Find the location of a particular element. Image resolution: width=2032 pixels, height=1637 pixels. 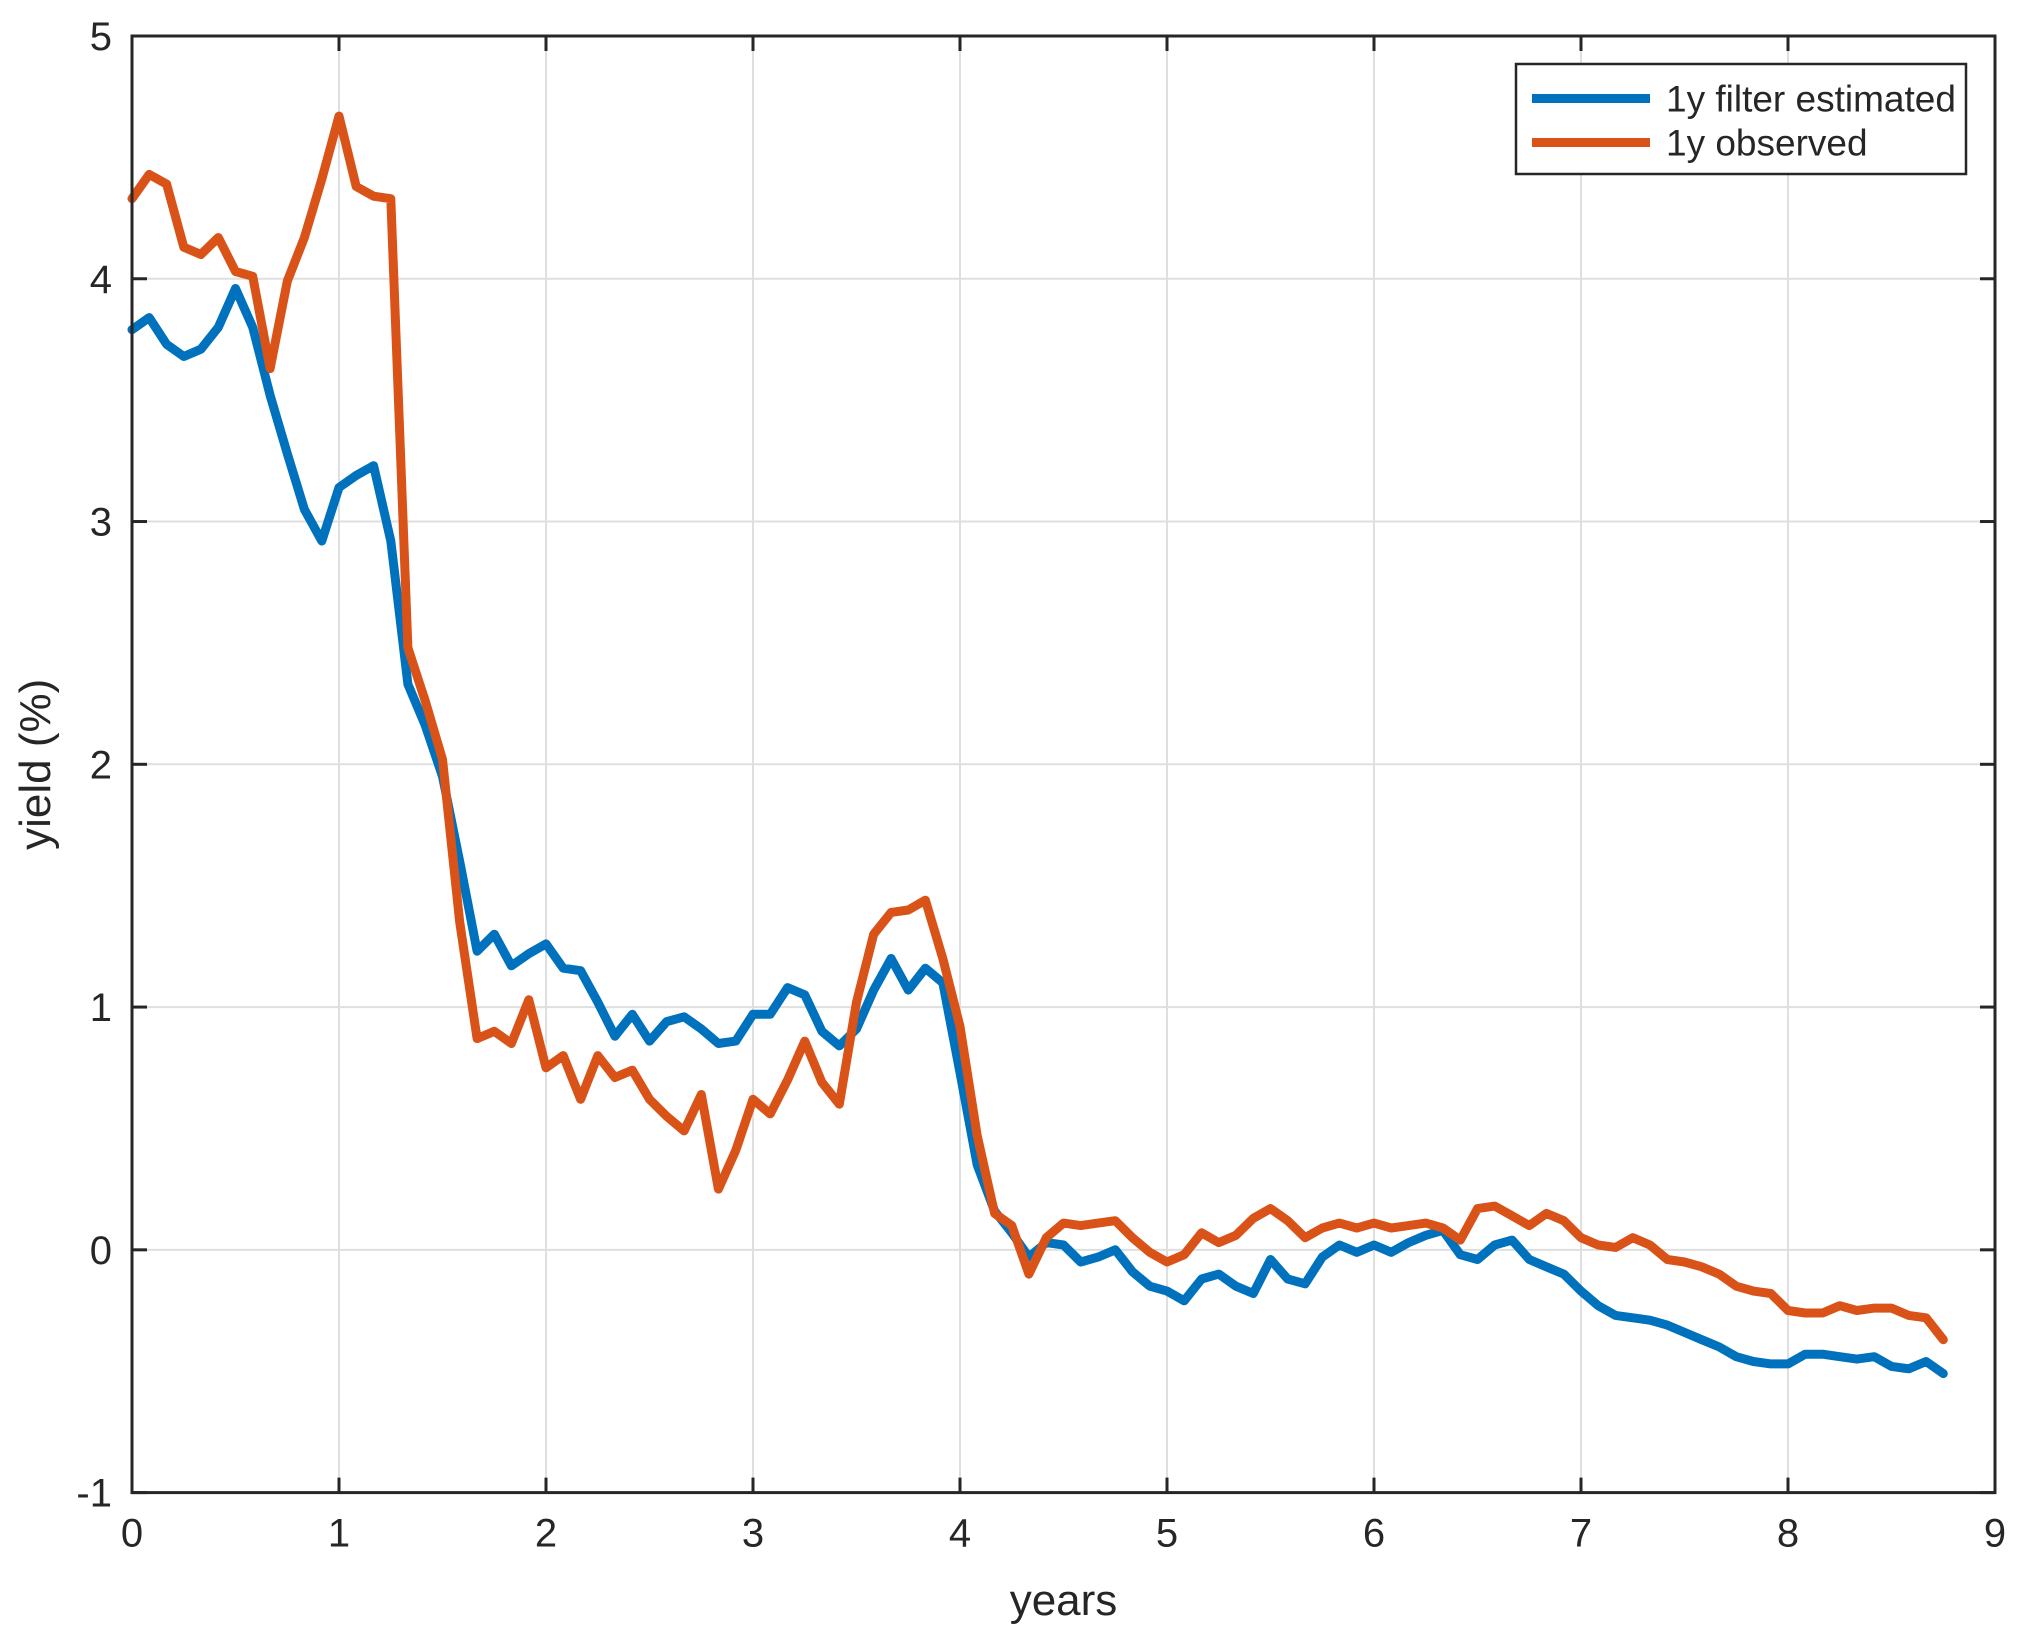

y-axis-label: yield (%) is located at coordinates (35, 764).